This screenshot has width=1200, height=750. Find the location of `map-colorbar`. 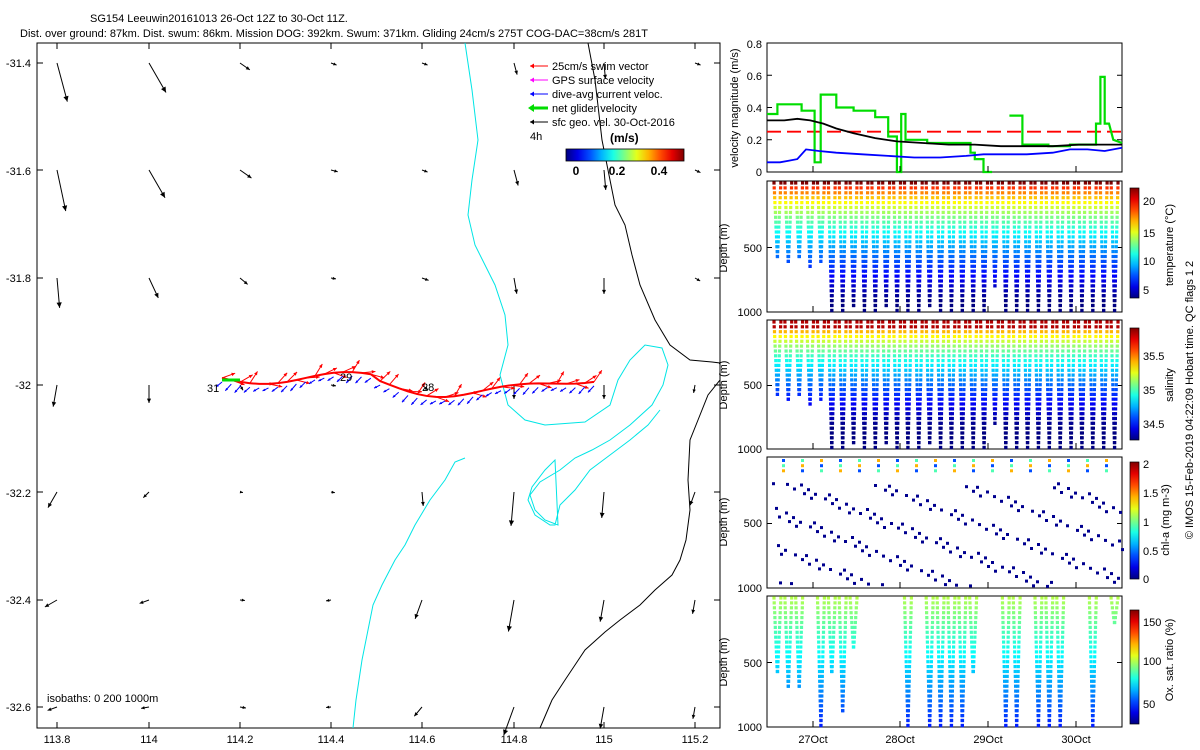

map-colorbar is located at coordinates (625, 155).